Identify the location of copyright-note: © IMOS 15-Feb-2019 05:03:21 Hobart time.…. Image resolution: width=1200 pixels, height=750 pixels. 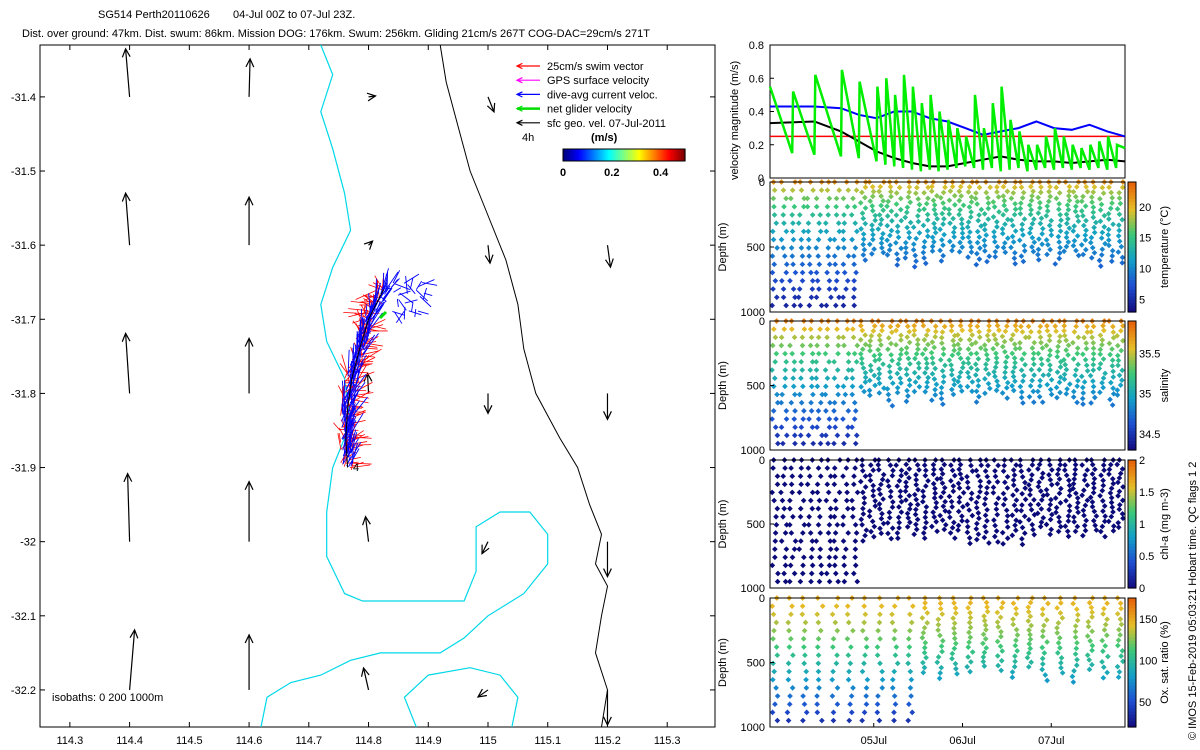
(1193, 601).